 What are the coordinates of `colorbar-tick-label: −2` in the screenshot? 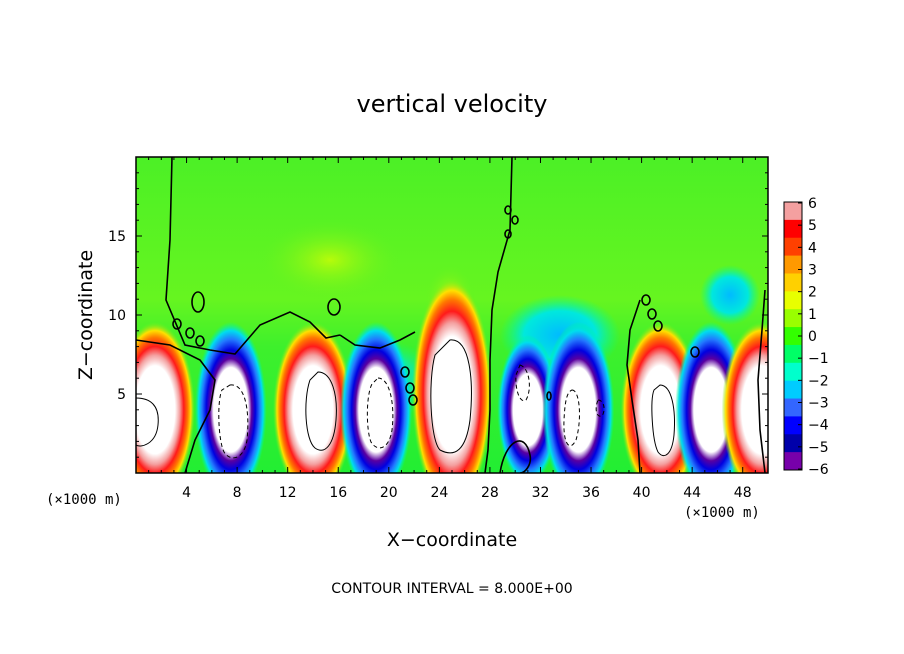 It's located at (818, 381).